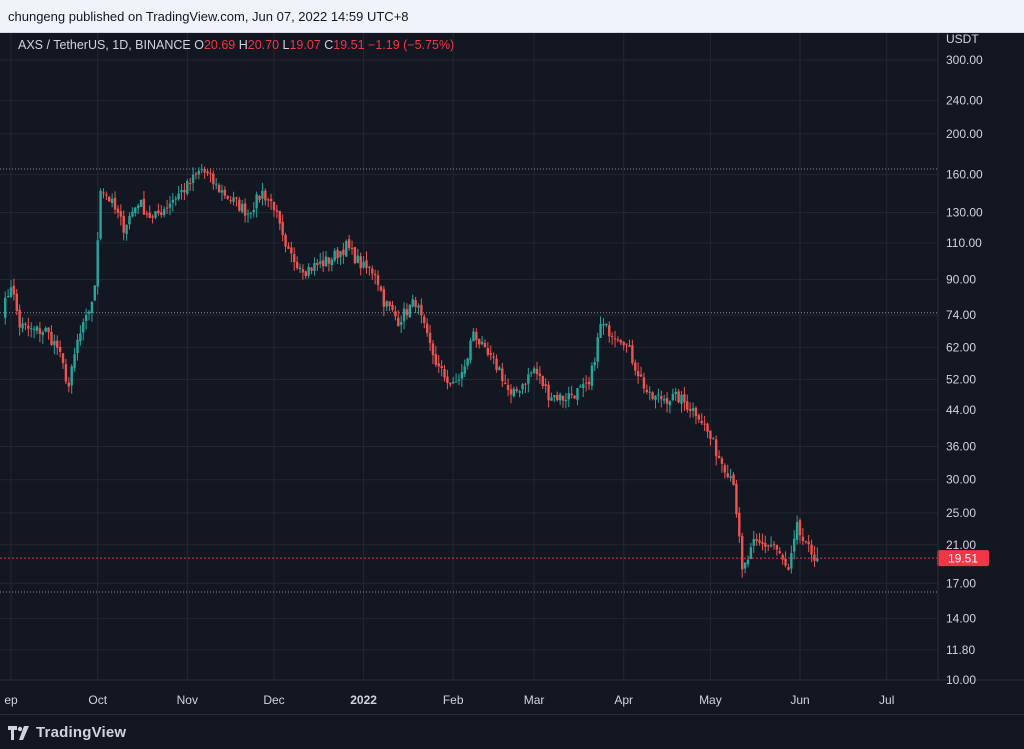 Image resolution: width=1024 pixels, height=749 pixels. Describe the element at coordinates (961, 379) in the screenshot. I see `y-tick-label: 52.00` at that location.